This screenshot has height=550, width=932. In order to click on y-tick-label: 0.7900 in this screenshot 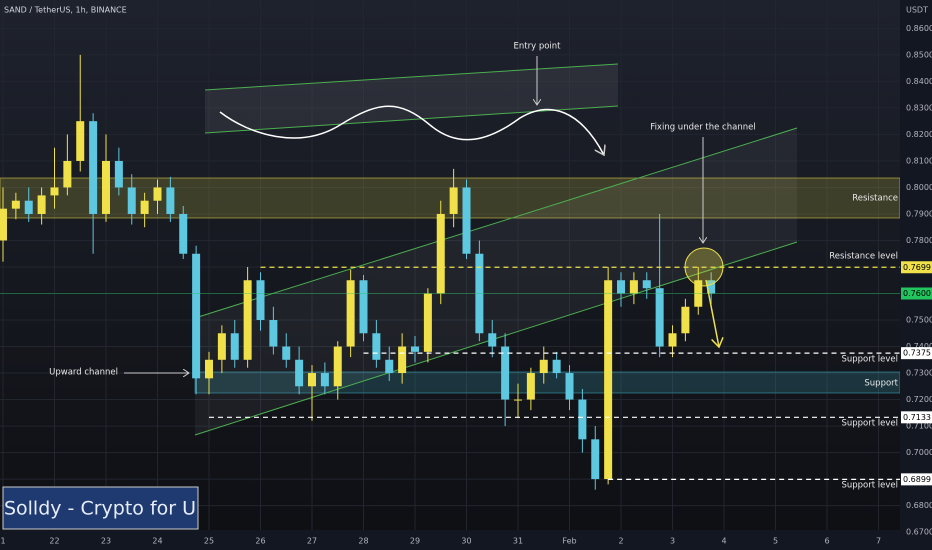, I will do `click(919, 213)`.